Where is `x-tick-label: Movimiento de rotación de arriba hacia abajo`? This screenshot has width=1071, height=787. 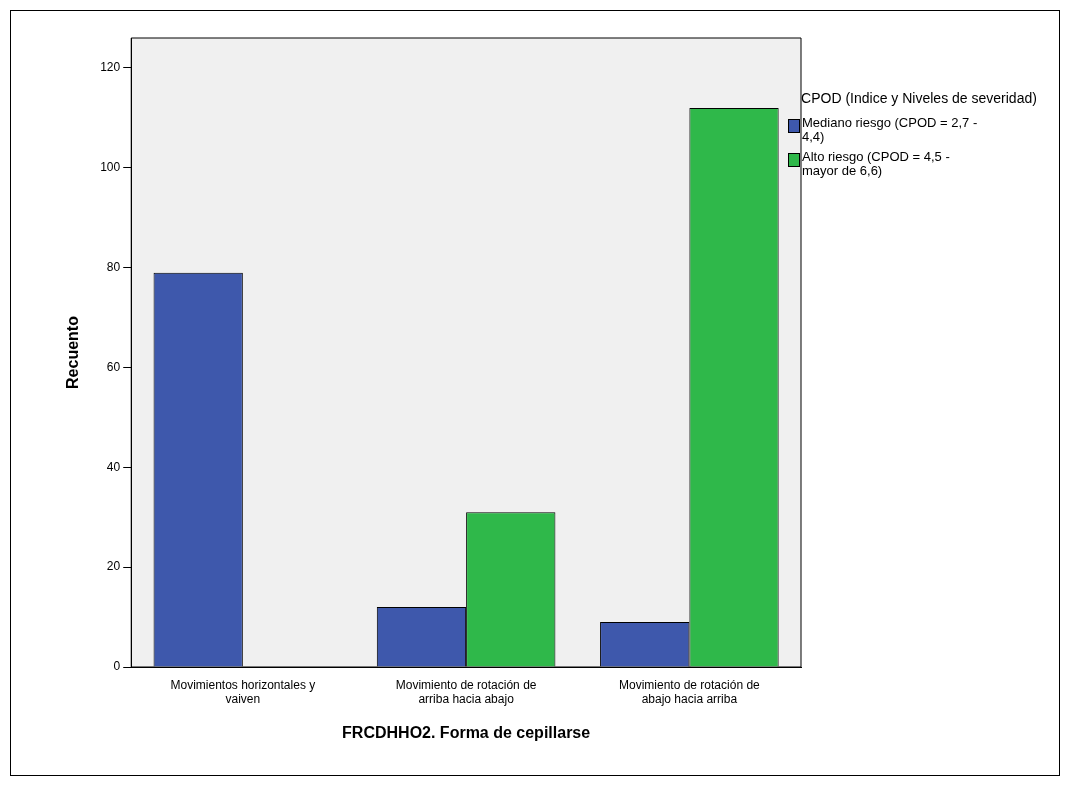
x-tick-label: Movimiento de rotación de arriba hacia abajo is located at coordinates (466, 691).